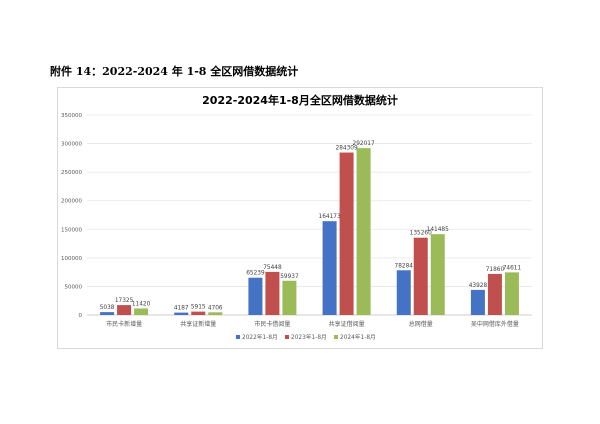 This screenshot has width=600, height=424. Describe the element at coordinates (74, 287) in the screenshot. I see `y-tick-label: 50000` at that location.